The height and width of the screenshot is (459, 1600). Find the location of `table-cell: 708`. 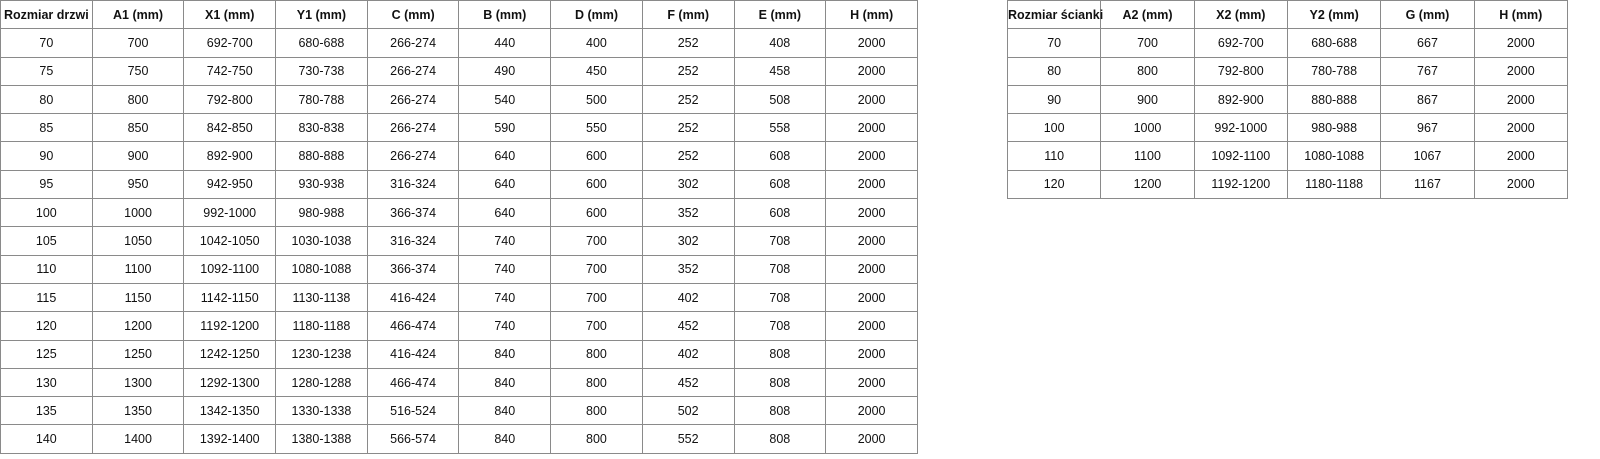

table-cell: 708 is located at coordinates (780, 269).